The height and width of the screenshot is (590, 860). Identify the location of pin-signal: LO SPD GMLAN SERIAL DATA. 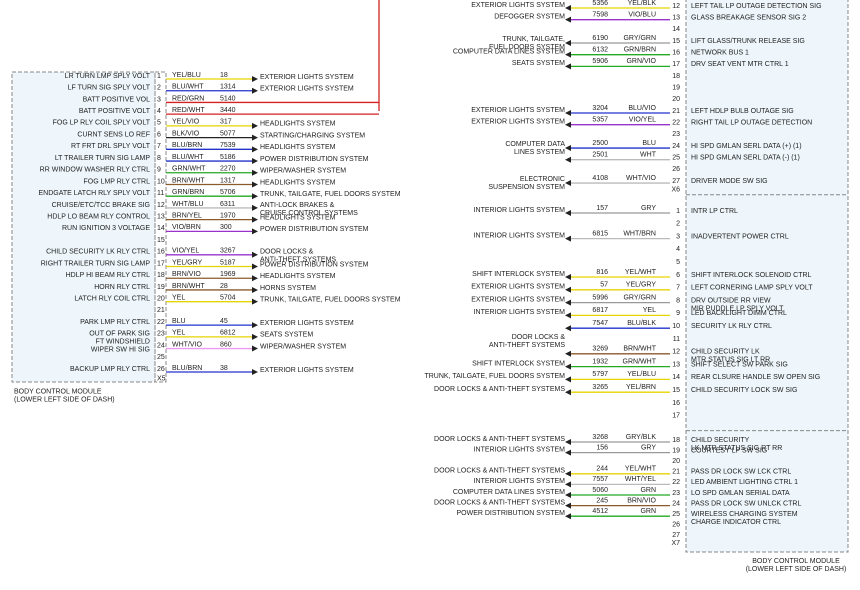
(740, 493).